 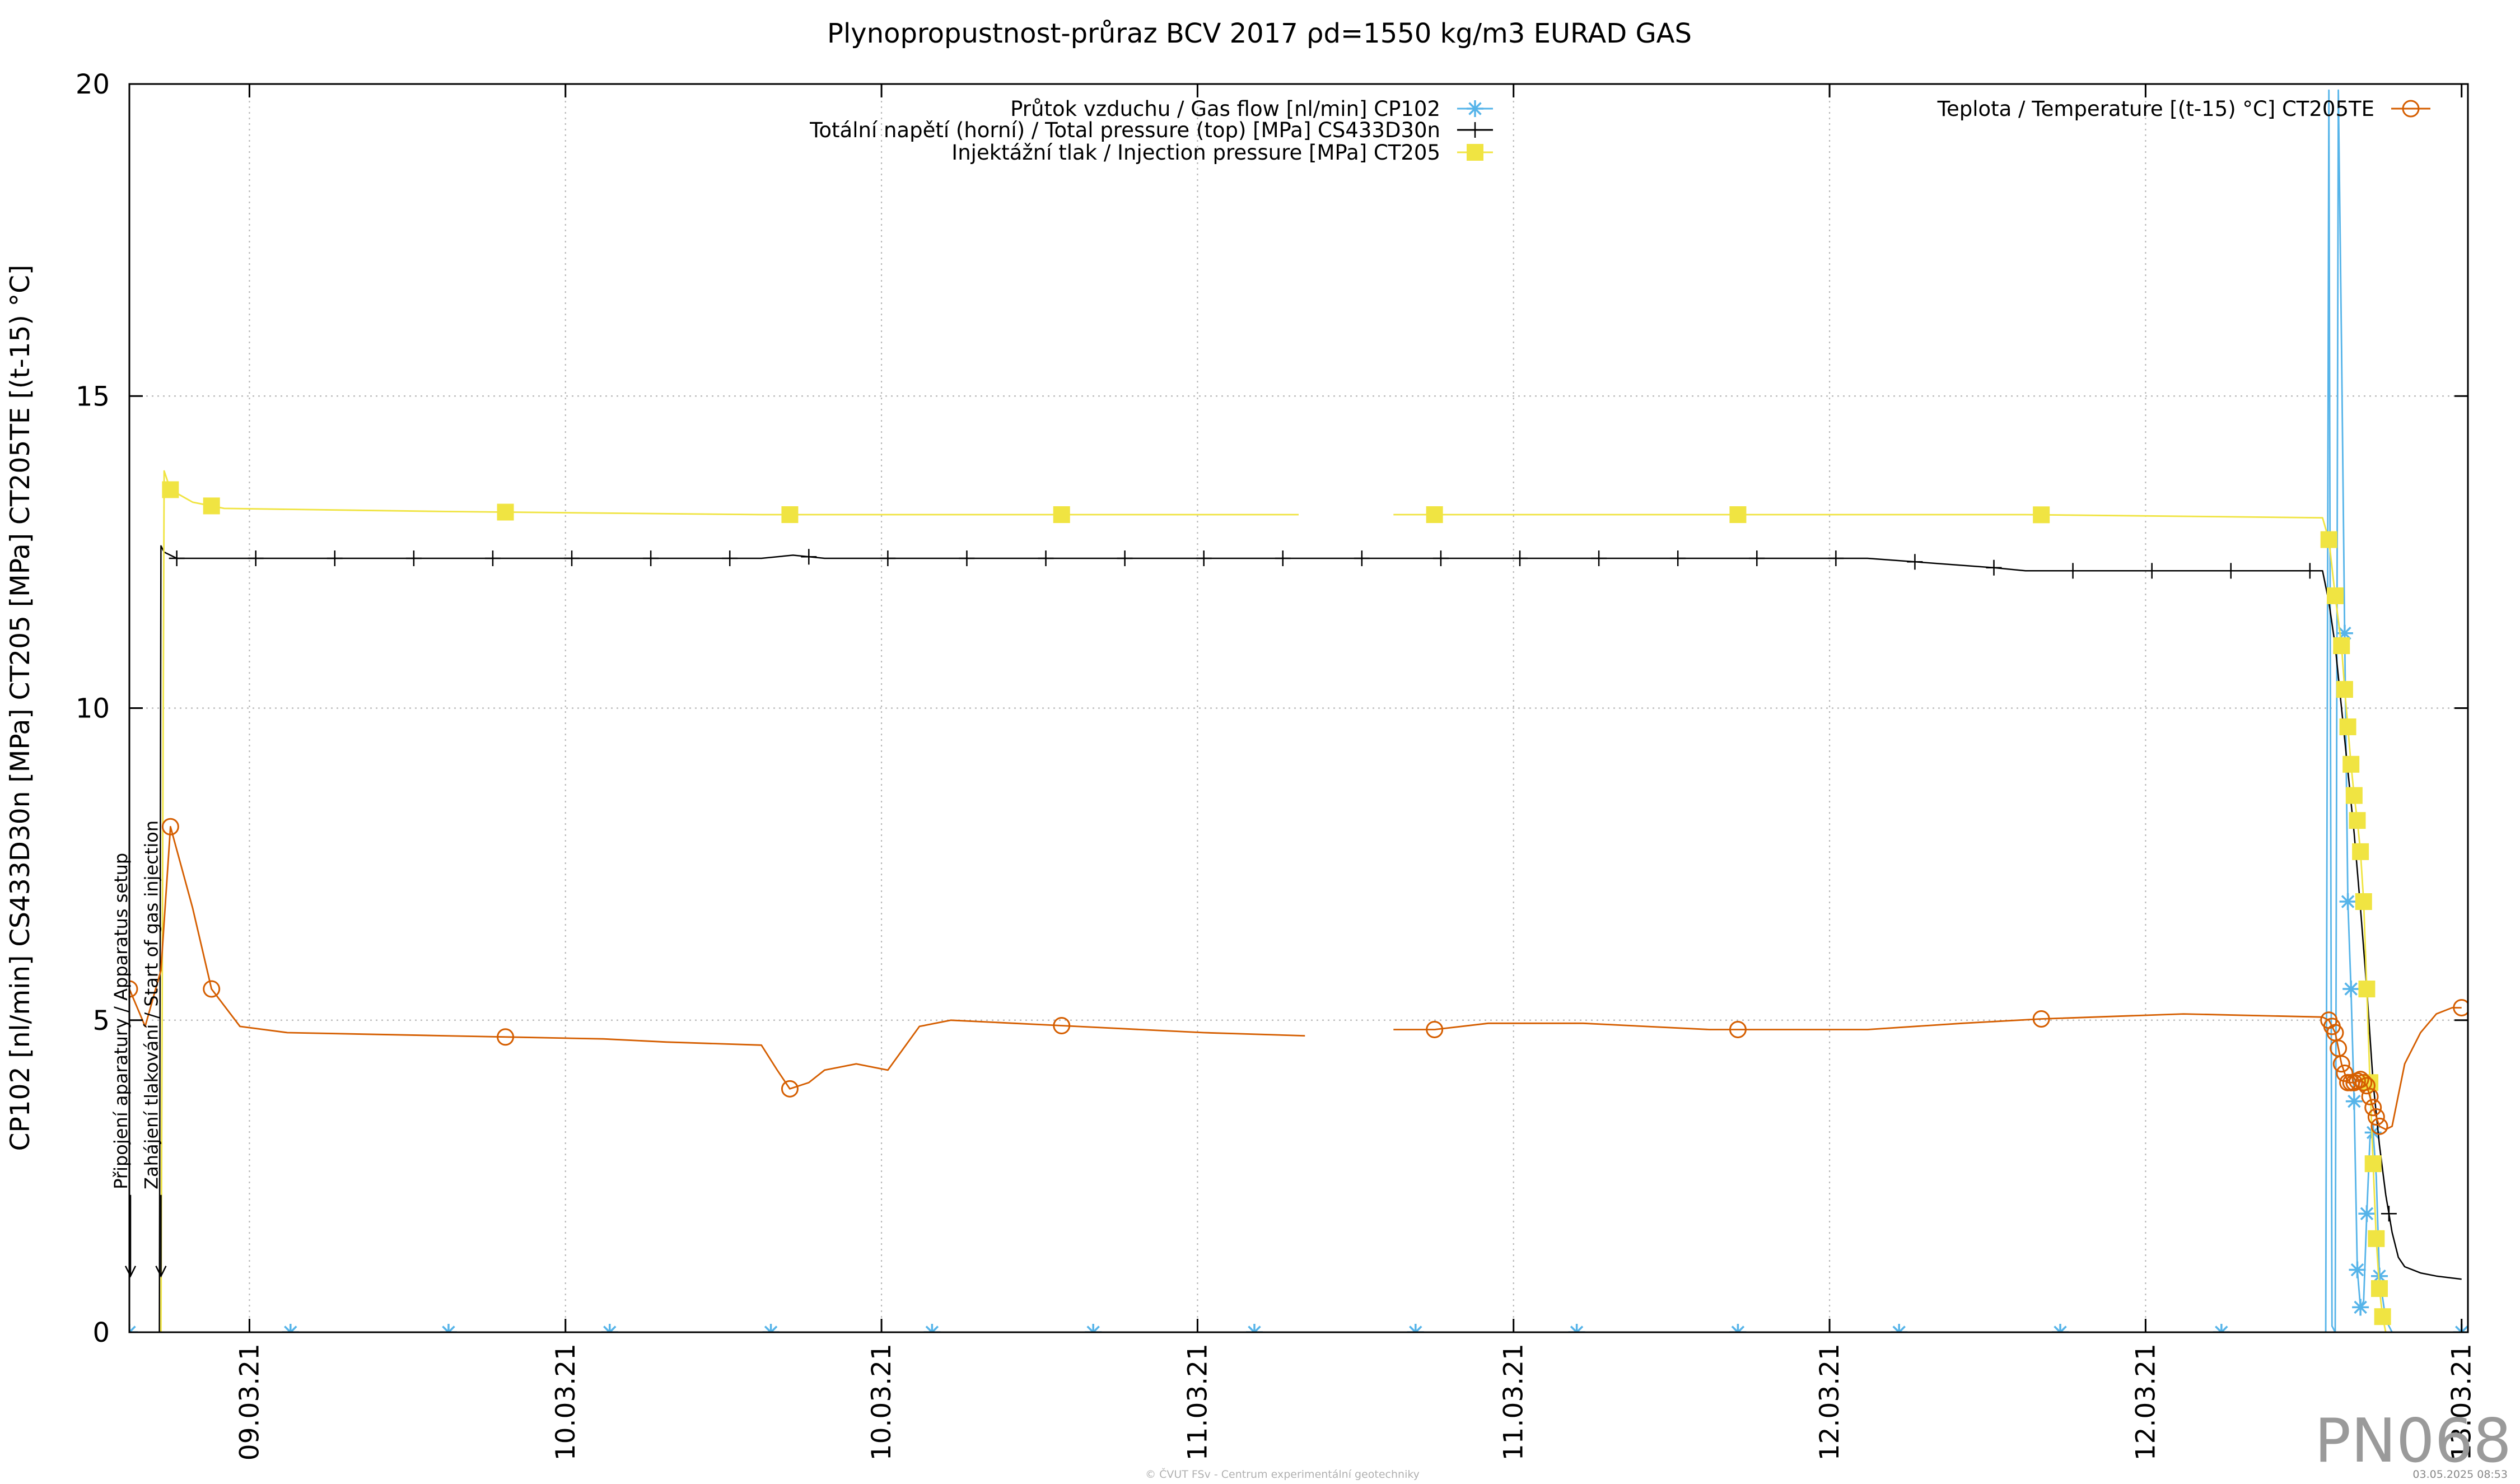 What do you see at coordinates (2413, 1441) in the screenshot?
I see `watermark-label: PN068` at bounding box center [2413, 1441].